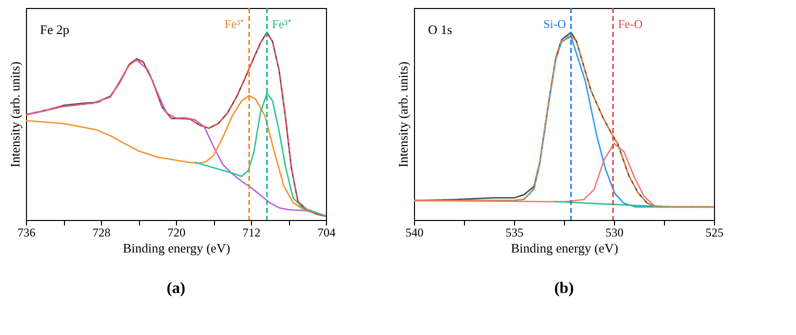 This screenshot has height=335, width=796. I want to click on annotation: Fe 2p, so click(55, 29).